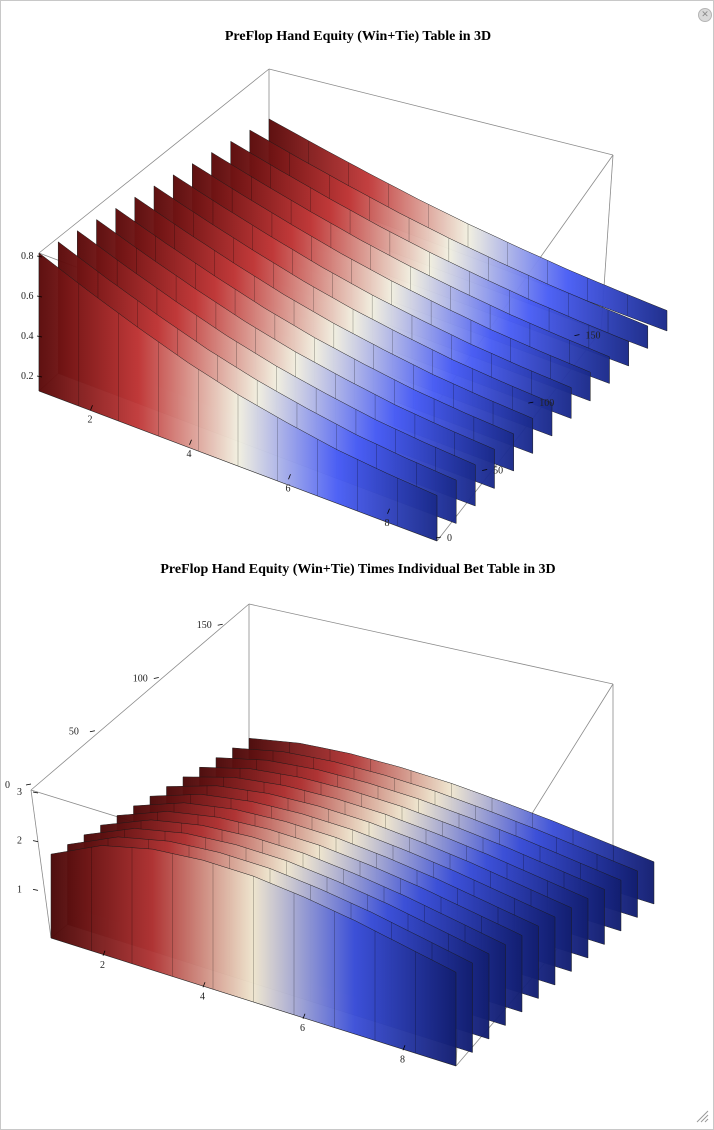 The width and height of the screenshot is (714, 1130). Describe the element at coordinates (202, 996) in the screenshot. I see `plot2-x-tick-label: 4` at that location.